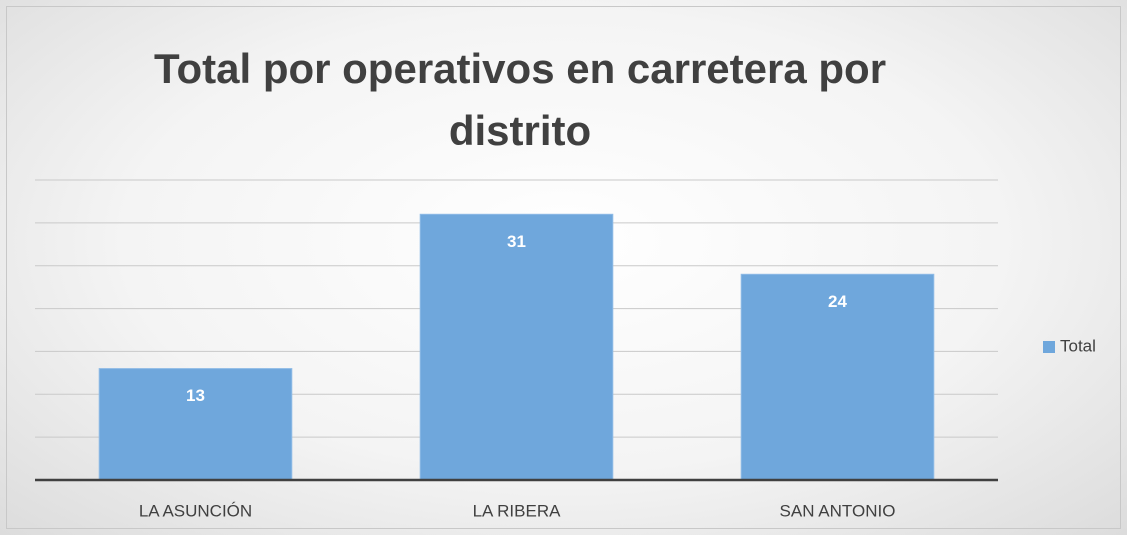  What do you see at coordinates (1078, 345) in the screenshot?
I see `legend-label: Total` at bounding box center [1078, 345].